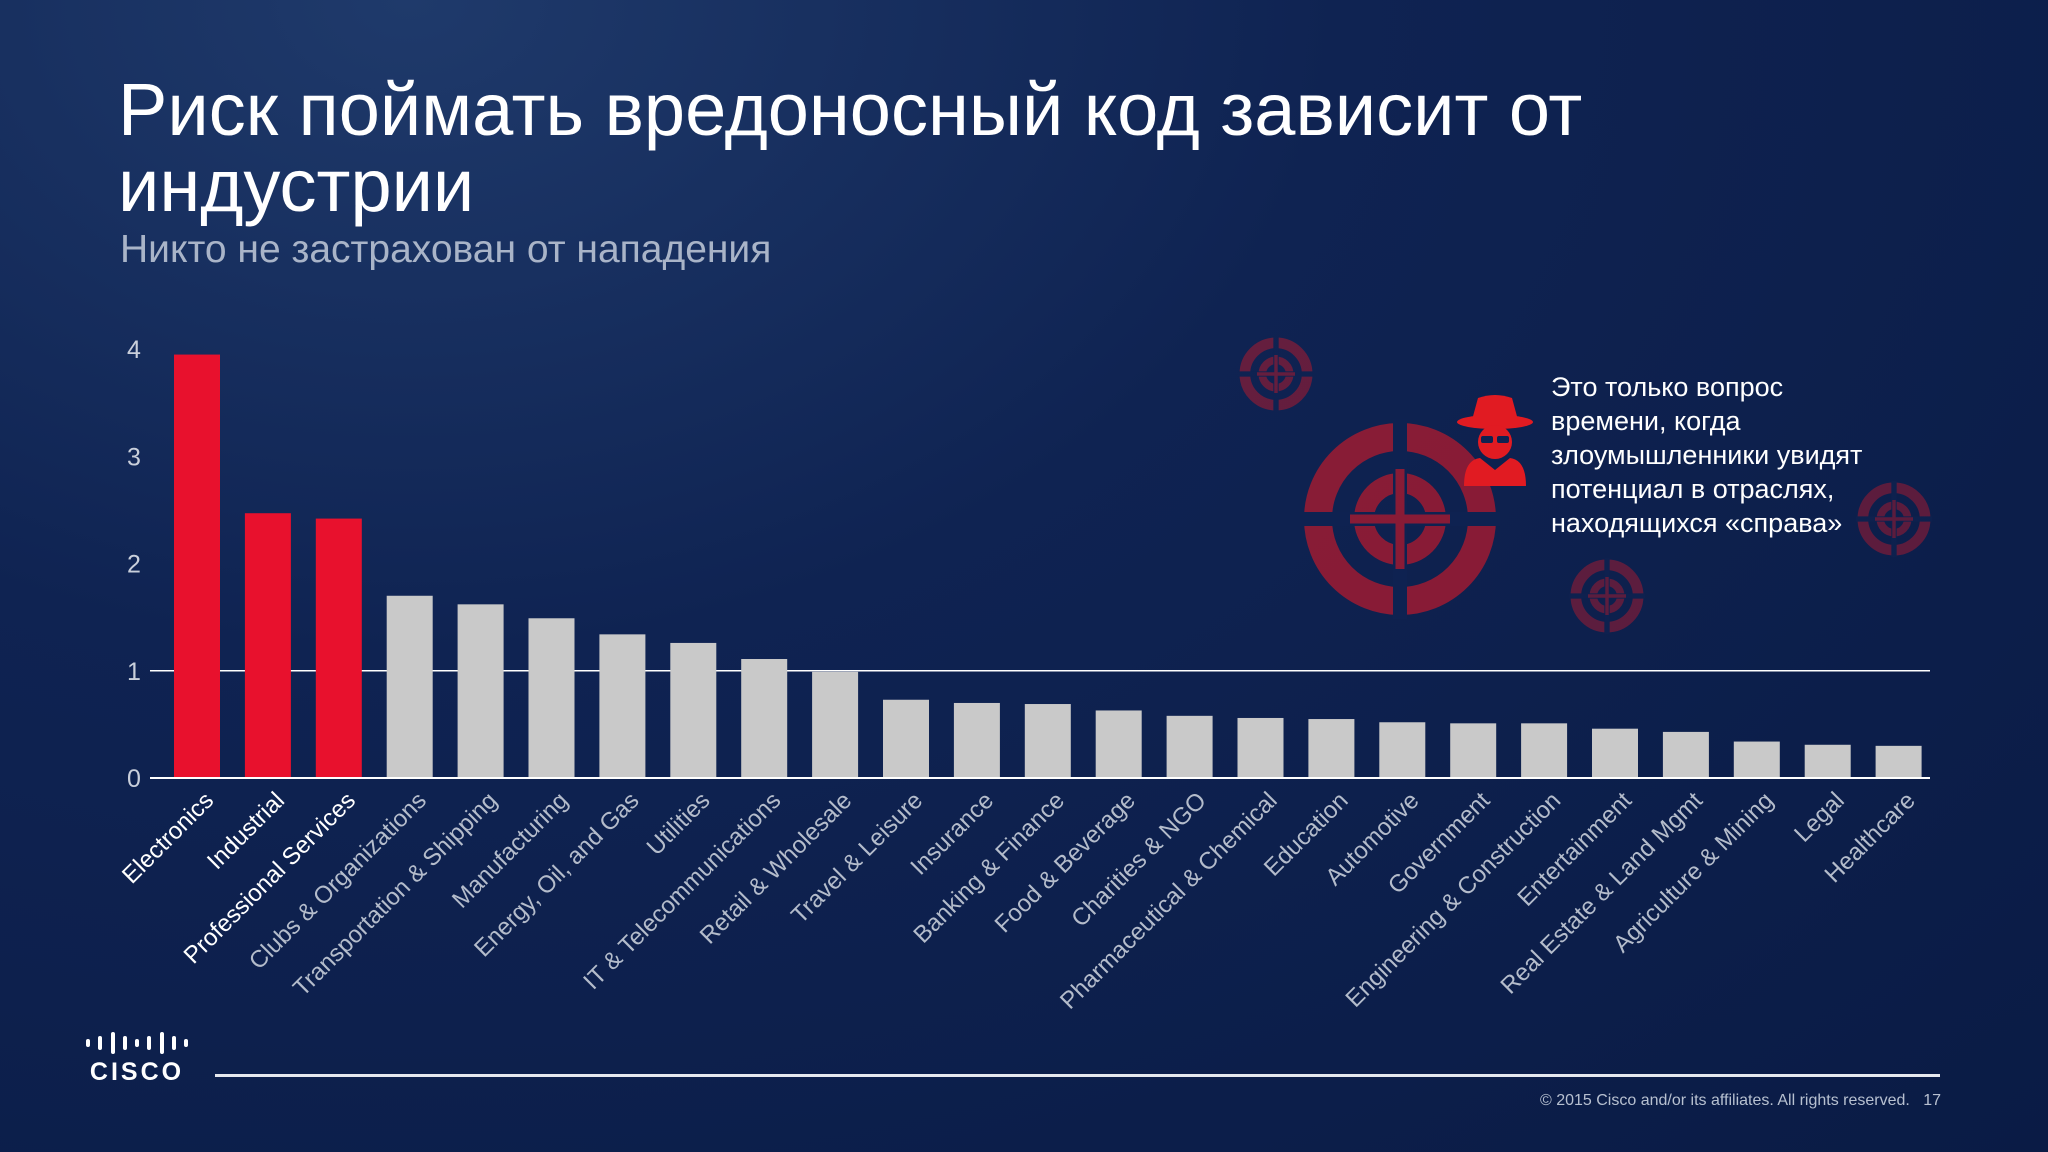 The width and height of the screenshot is (2048, 1152). I want to click on cisco-logo-bars, so click(137, 1043).